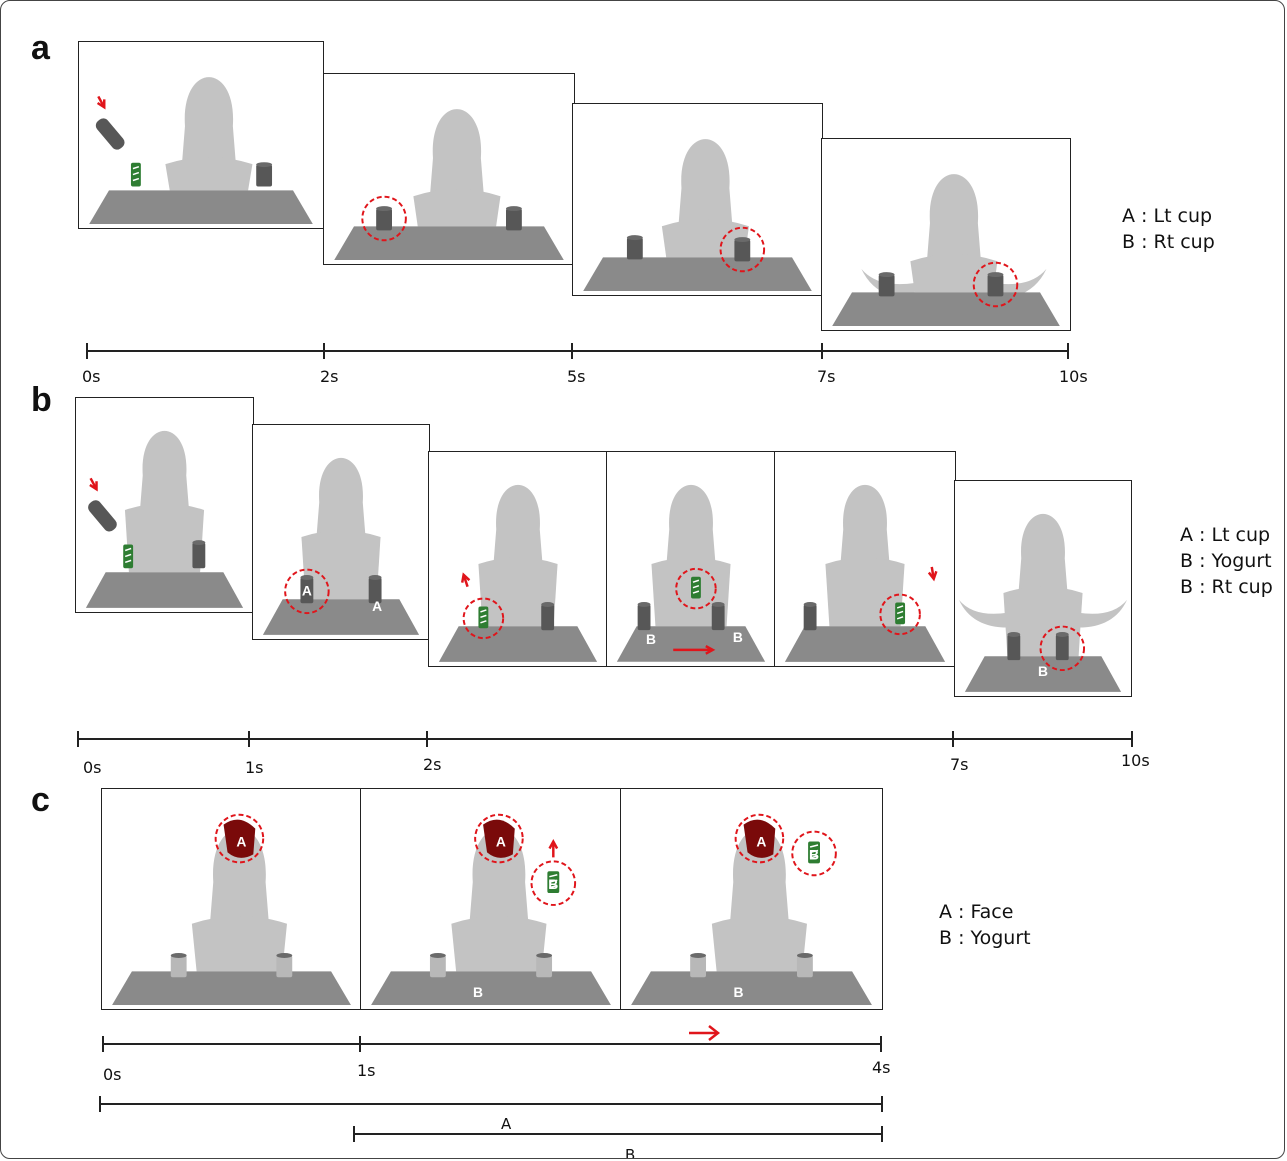 This screenshot has height=1161, width=1287. Describe the element at coordinates (705, 1033) in the screenshot. I see `right-arrow-icon` at that location.